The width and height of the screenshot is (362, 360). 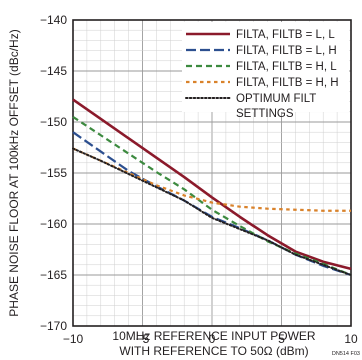 I want to click on y-tick-label: −170, so click(x=53, y=326).